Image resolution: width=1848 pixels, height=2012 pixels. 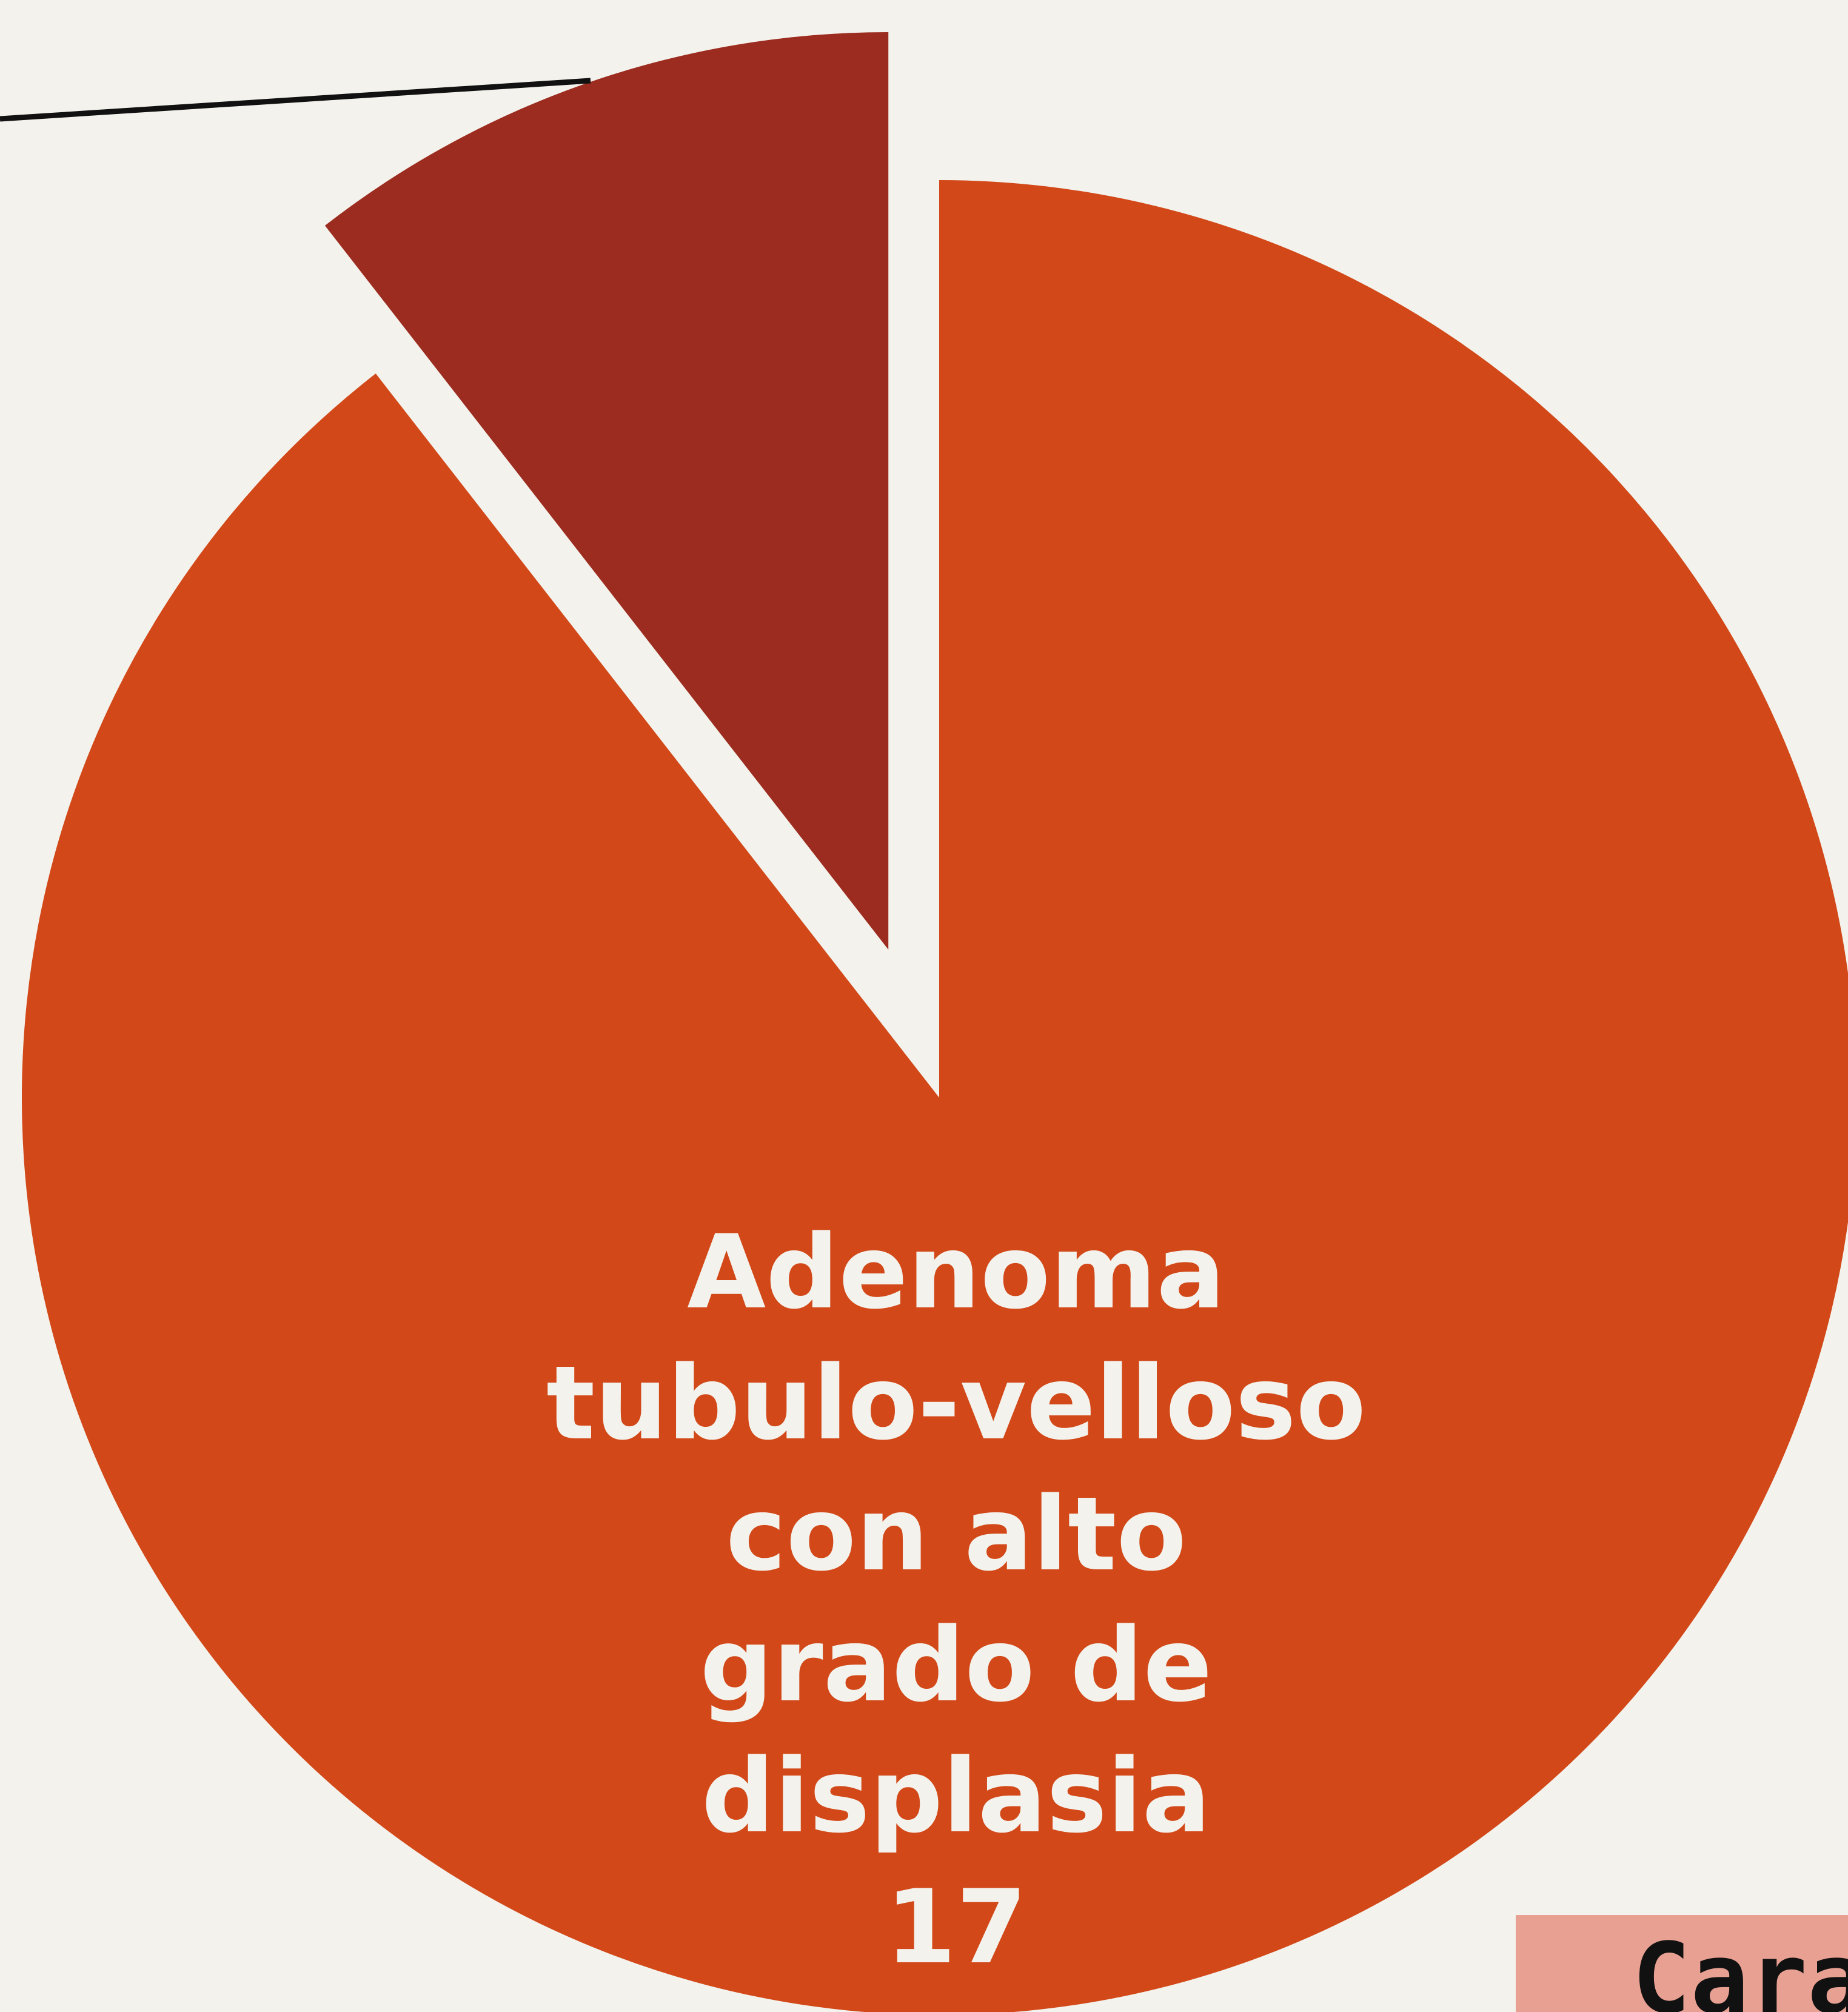 What do you see at coordinates (1740, 1967) in the screenshot?
I see `chart-title: Caract` at bounding box center [1740, 1967].